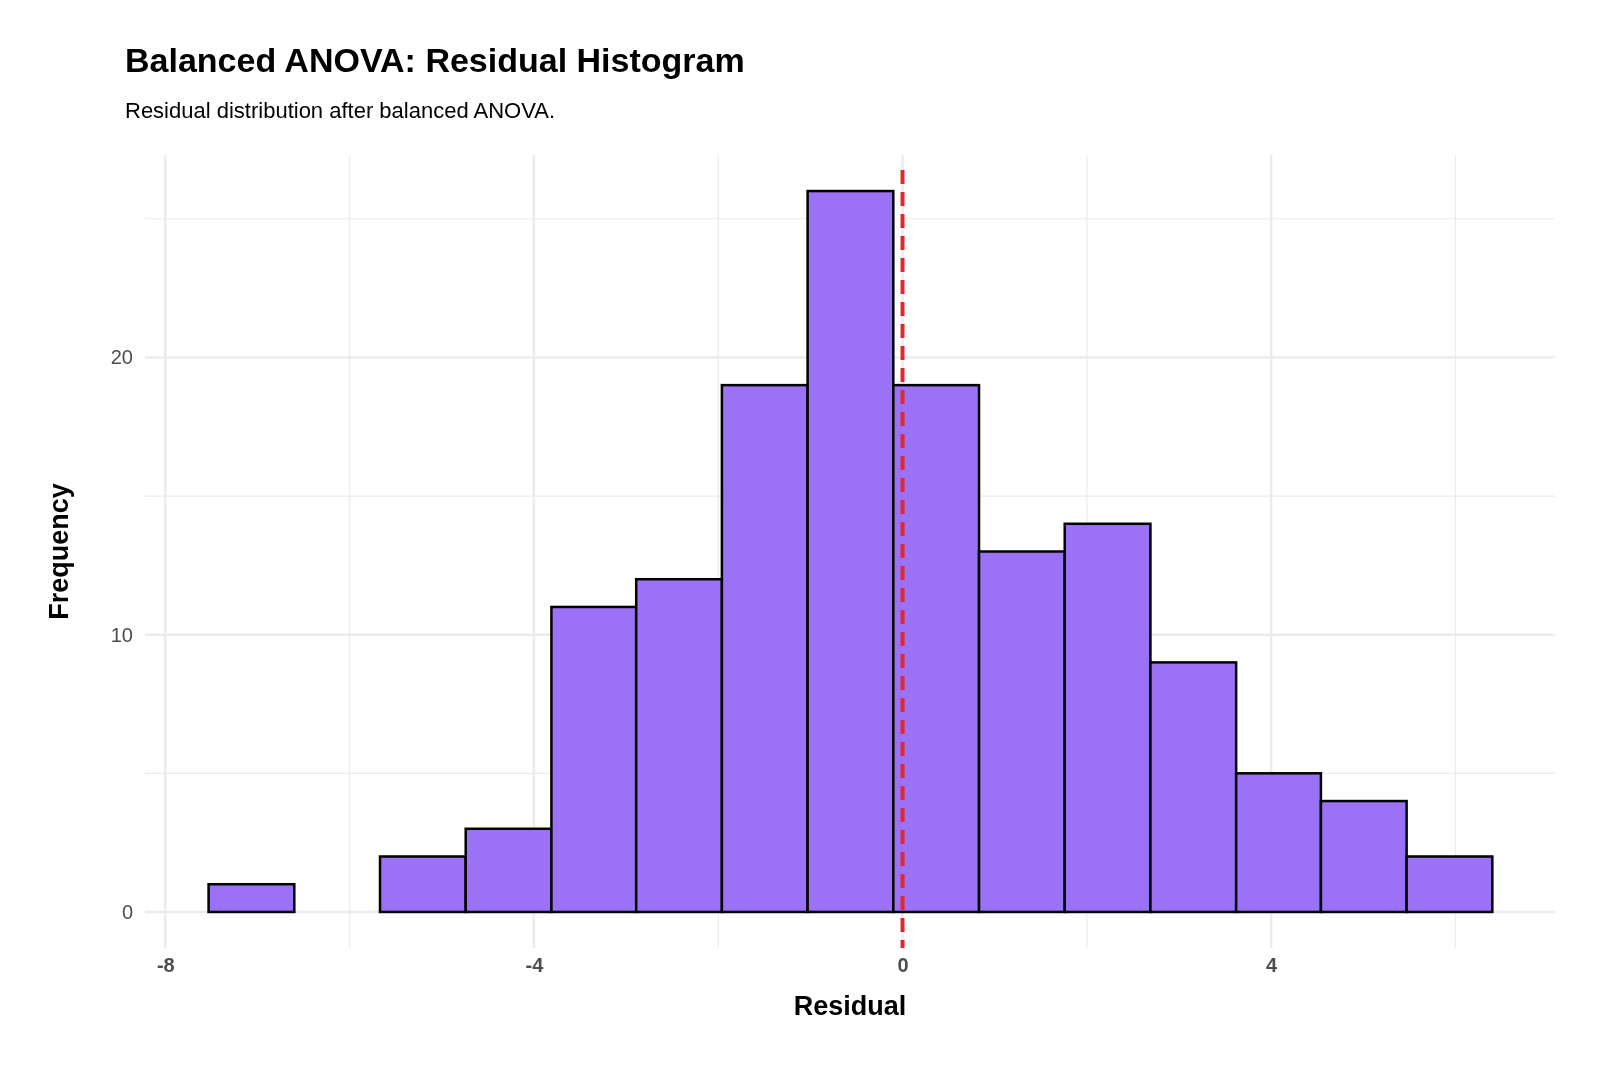 The width and height of the screenshot is (1600, 1067). Describe the element at coordinates (850, 1006) in the screenshot. I see `x-axis-title: Residual` at that location.